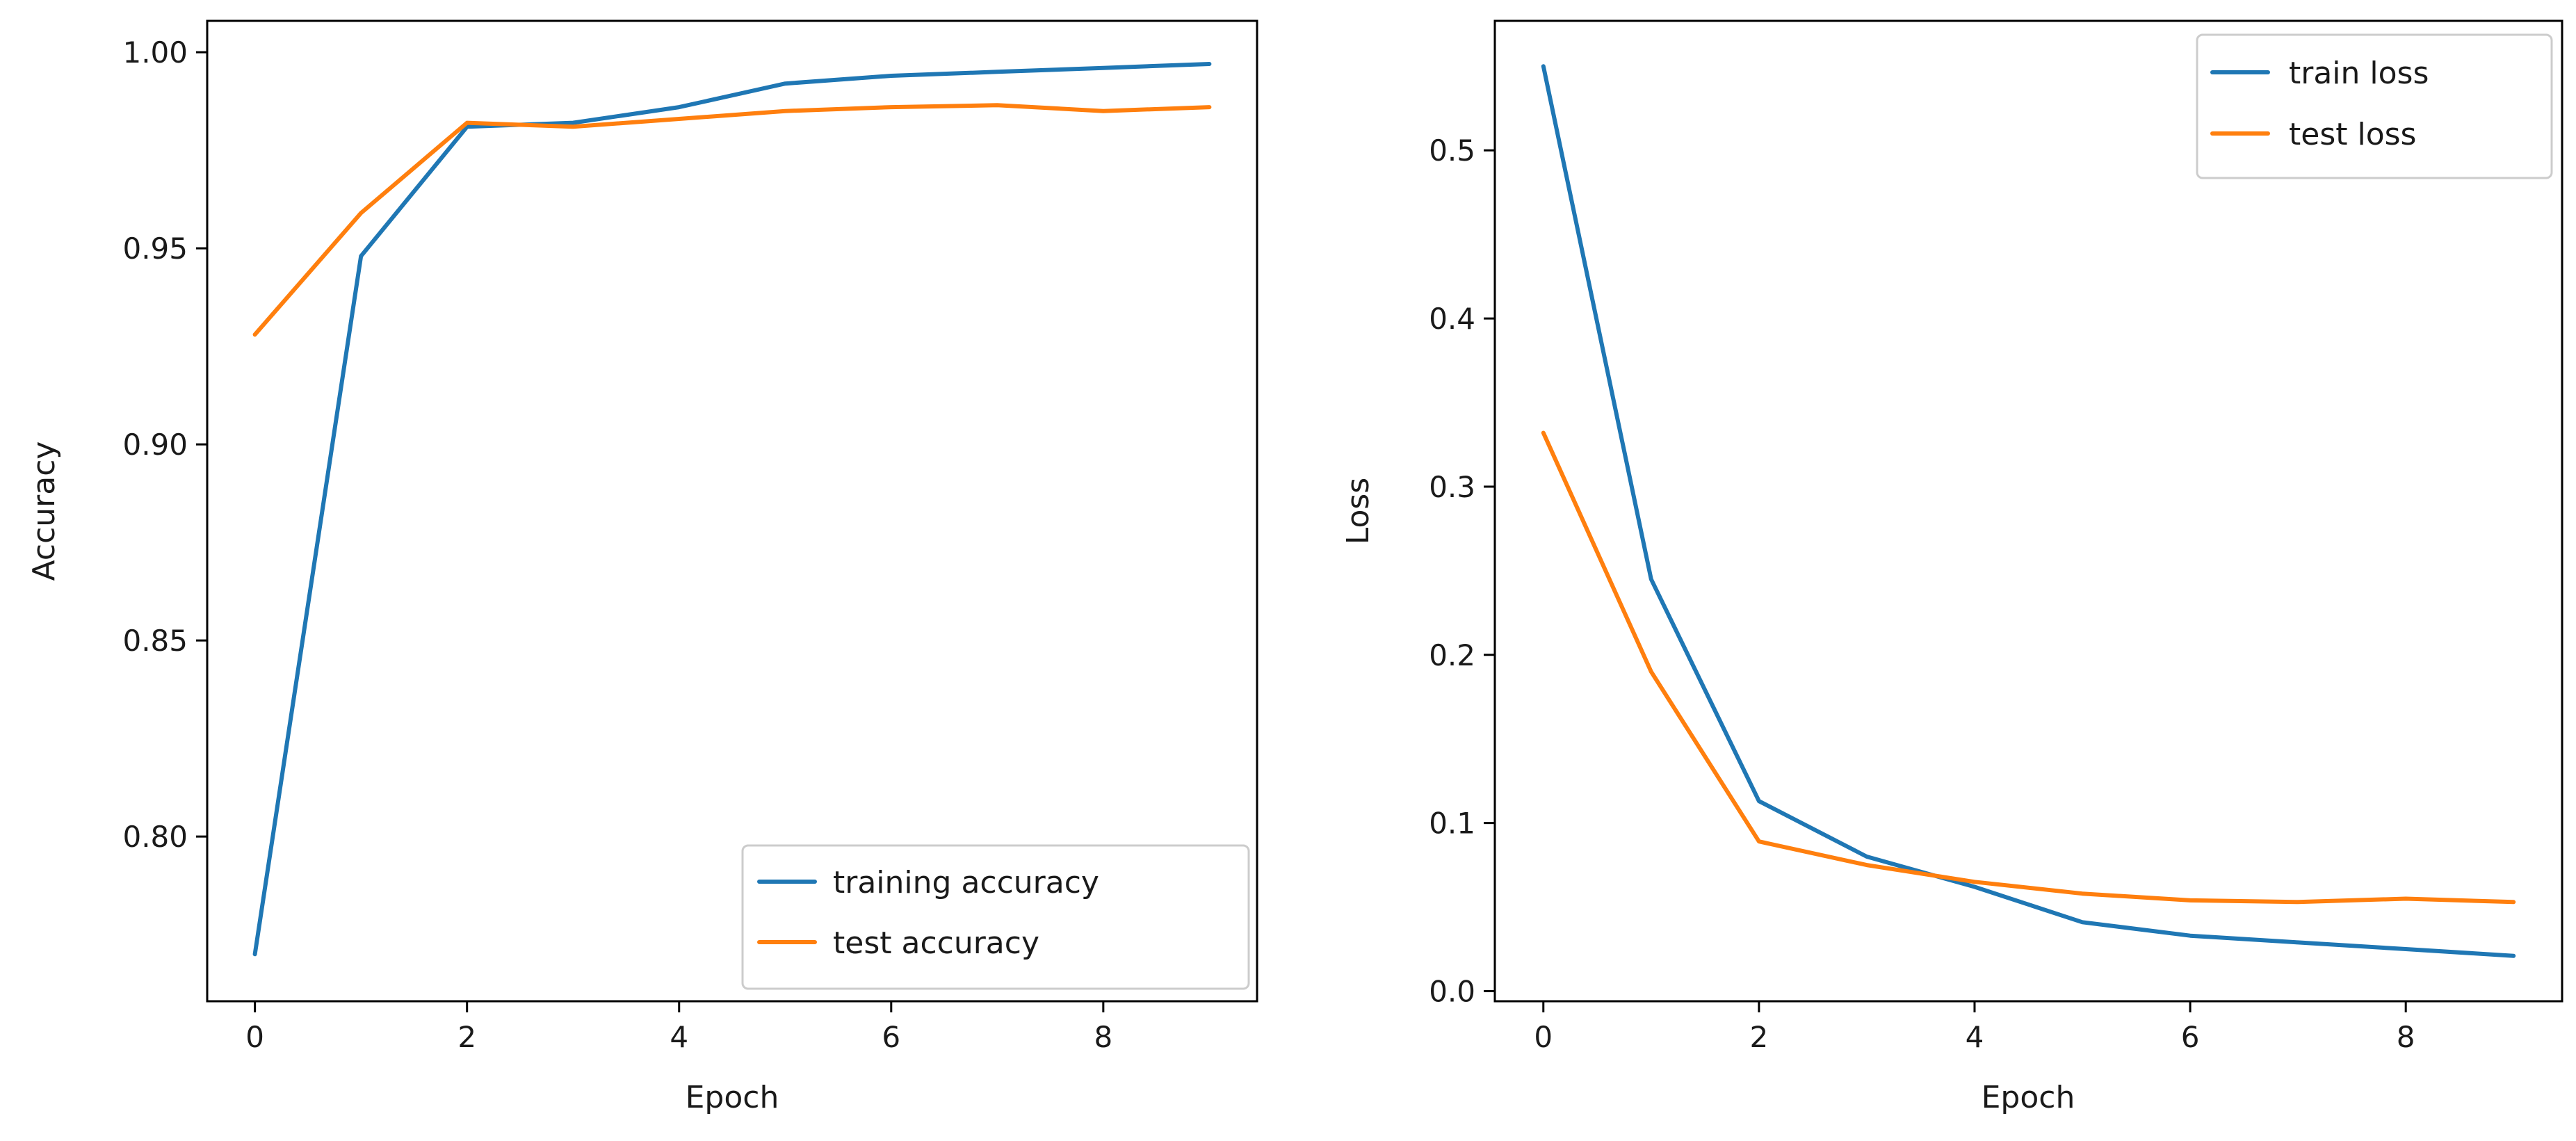 The width and height of the screenshot is (2576, 1141). I want to click on accuracy-y-tick-label-4: 1.00, so click(155, 52).